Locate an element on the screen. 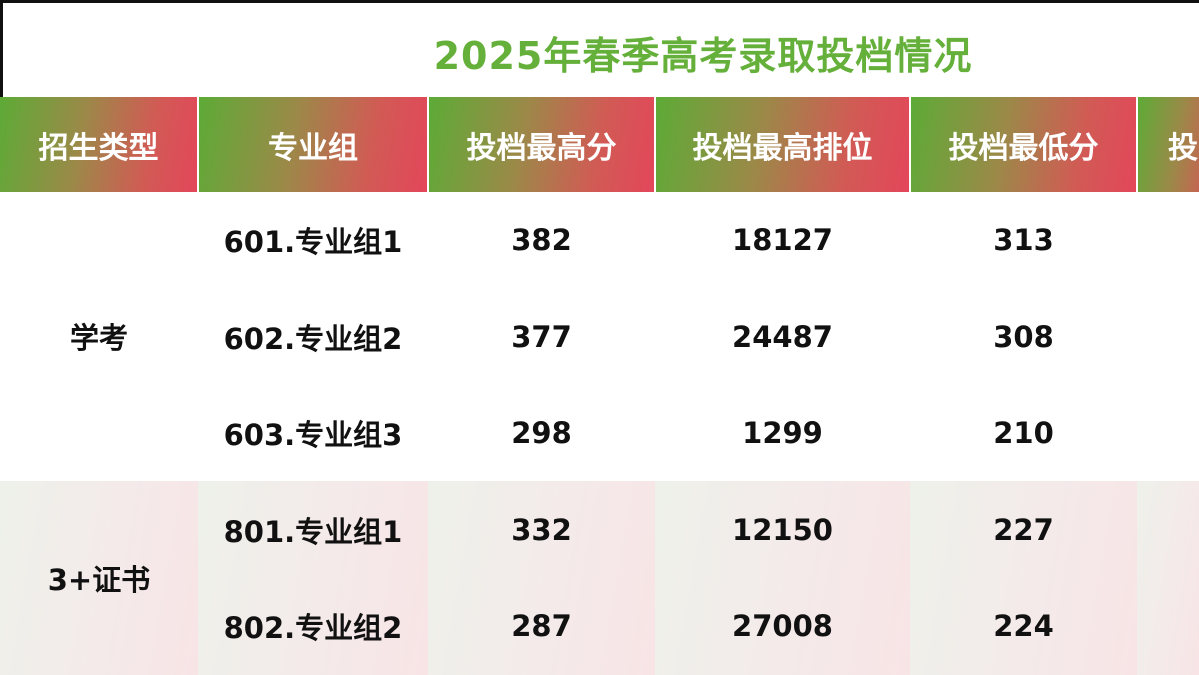 The image size is (1199, 675). type-xuekao: 学考 is located at coordinates (98, 338).